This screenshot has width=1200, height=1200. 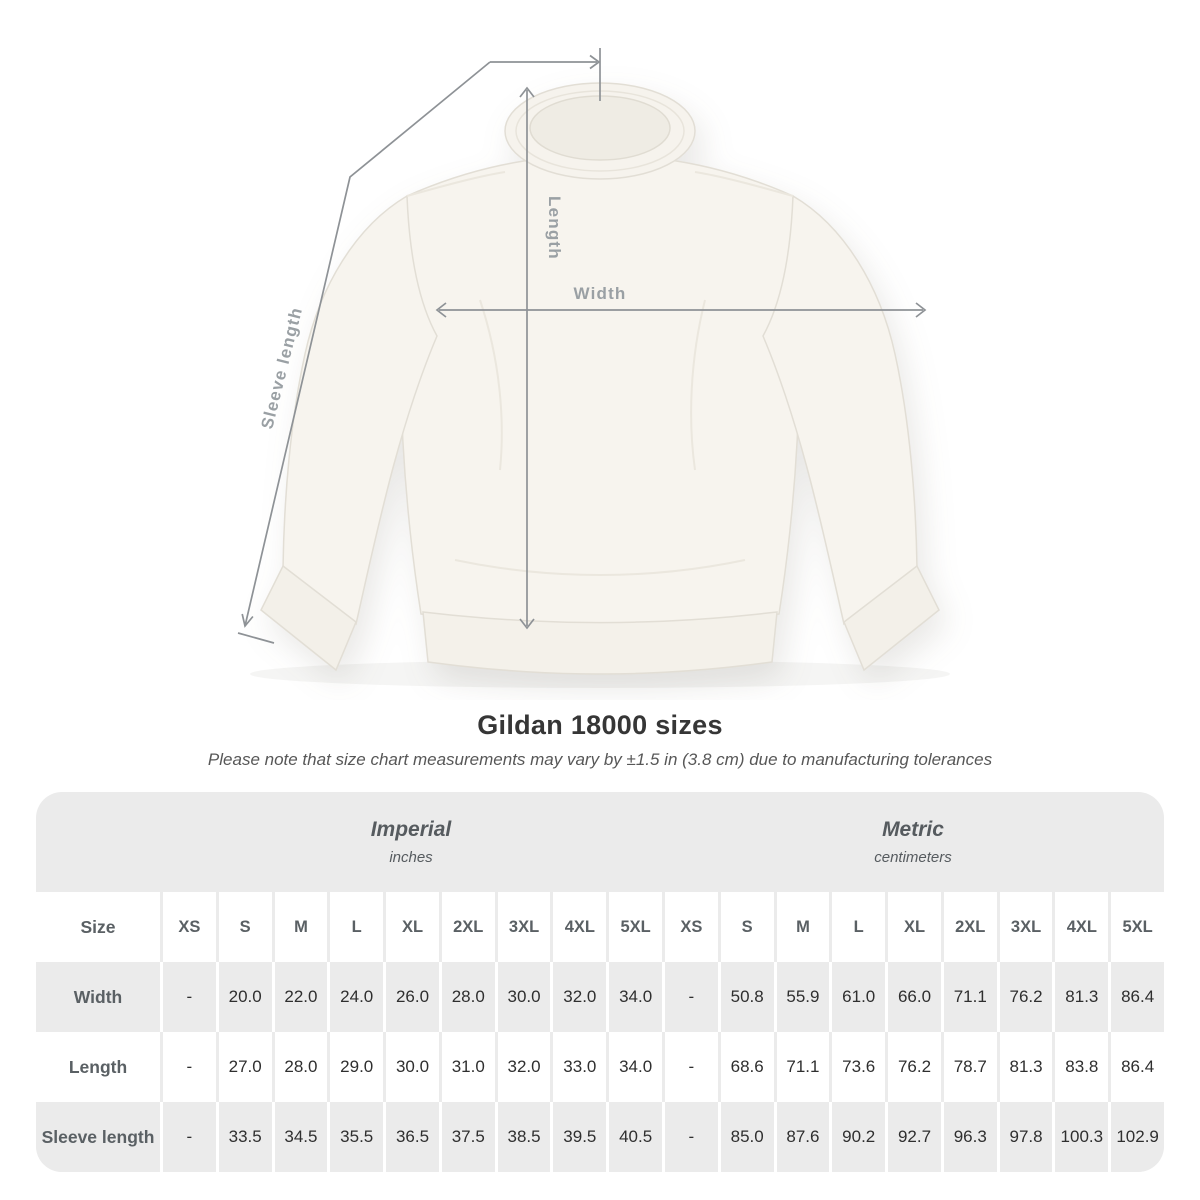 I want to click on cell-value: 78.7, so click(x=968, y=1067).